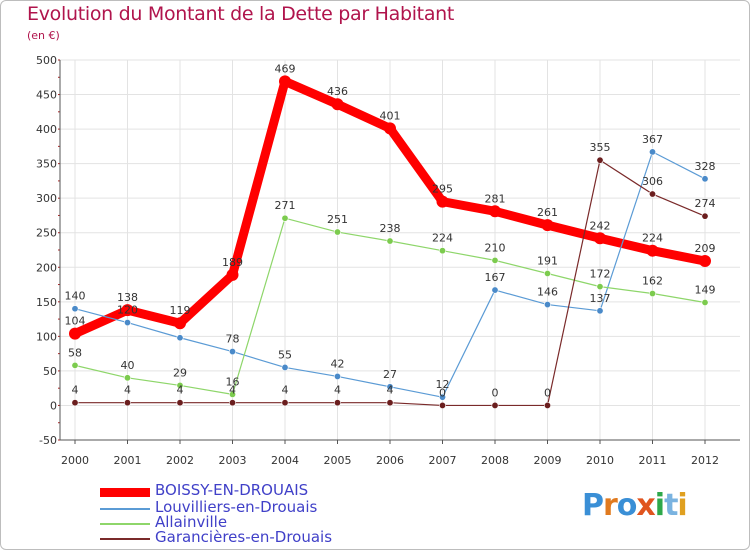 This screenshot has width=750, height=550. What do you see at coordinates (495, 247) in the screenshot?
I see `data-label: 210` at bounding box center [495, 247].